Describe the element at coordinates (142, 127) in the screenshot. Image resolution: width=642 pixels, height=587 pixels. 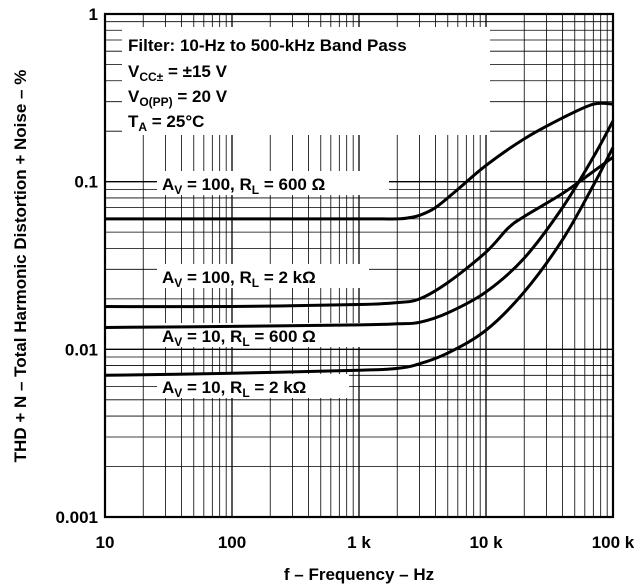
I see `annotation-temperature-sub: A` at that location.